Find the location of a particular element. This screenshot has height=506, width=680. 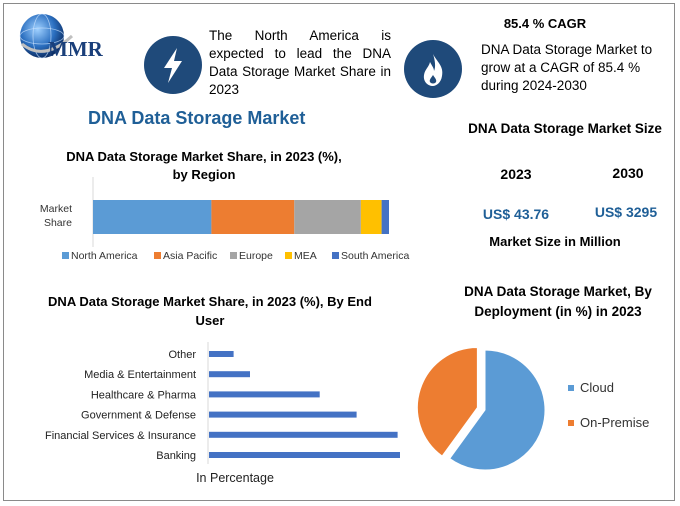

region-bar-europe is located at coordinates (327, 217).